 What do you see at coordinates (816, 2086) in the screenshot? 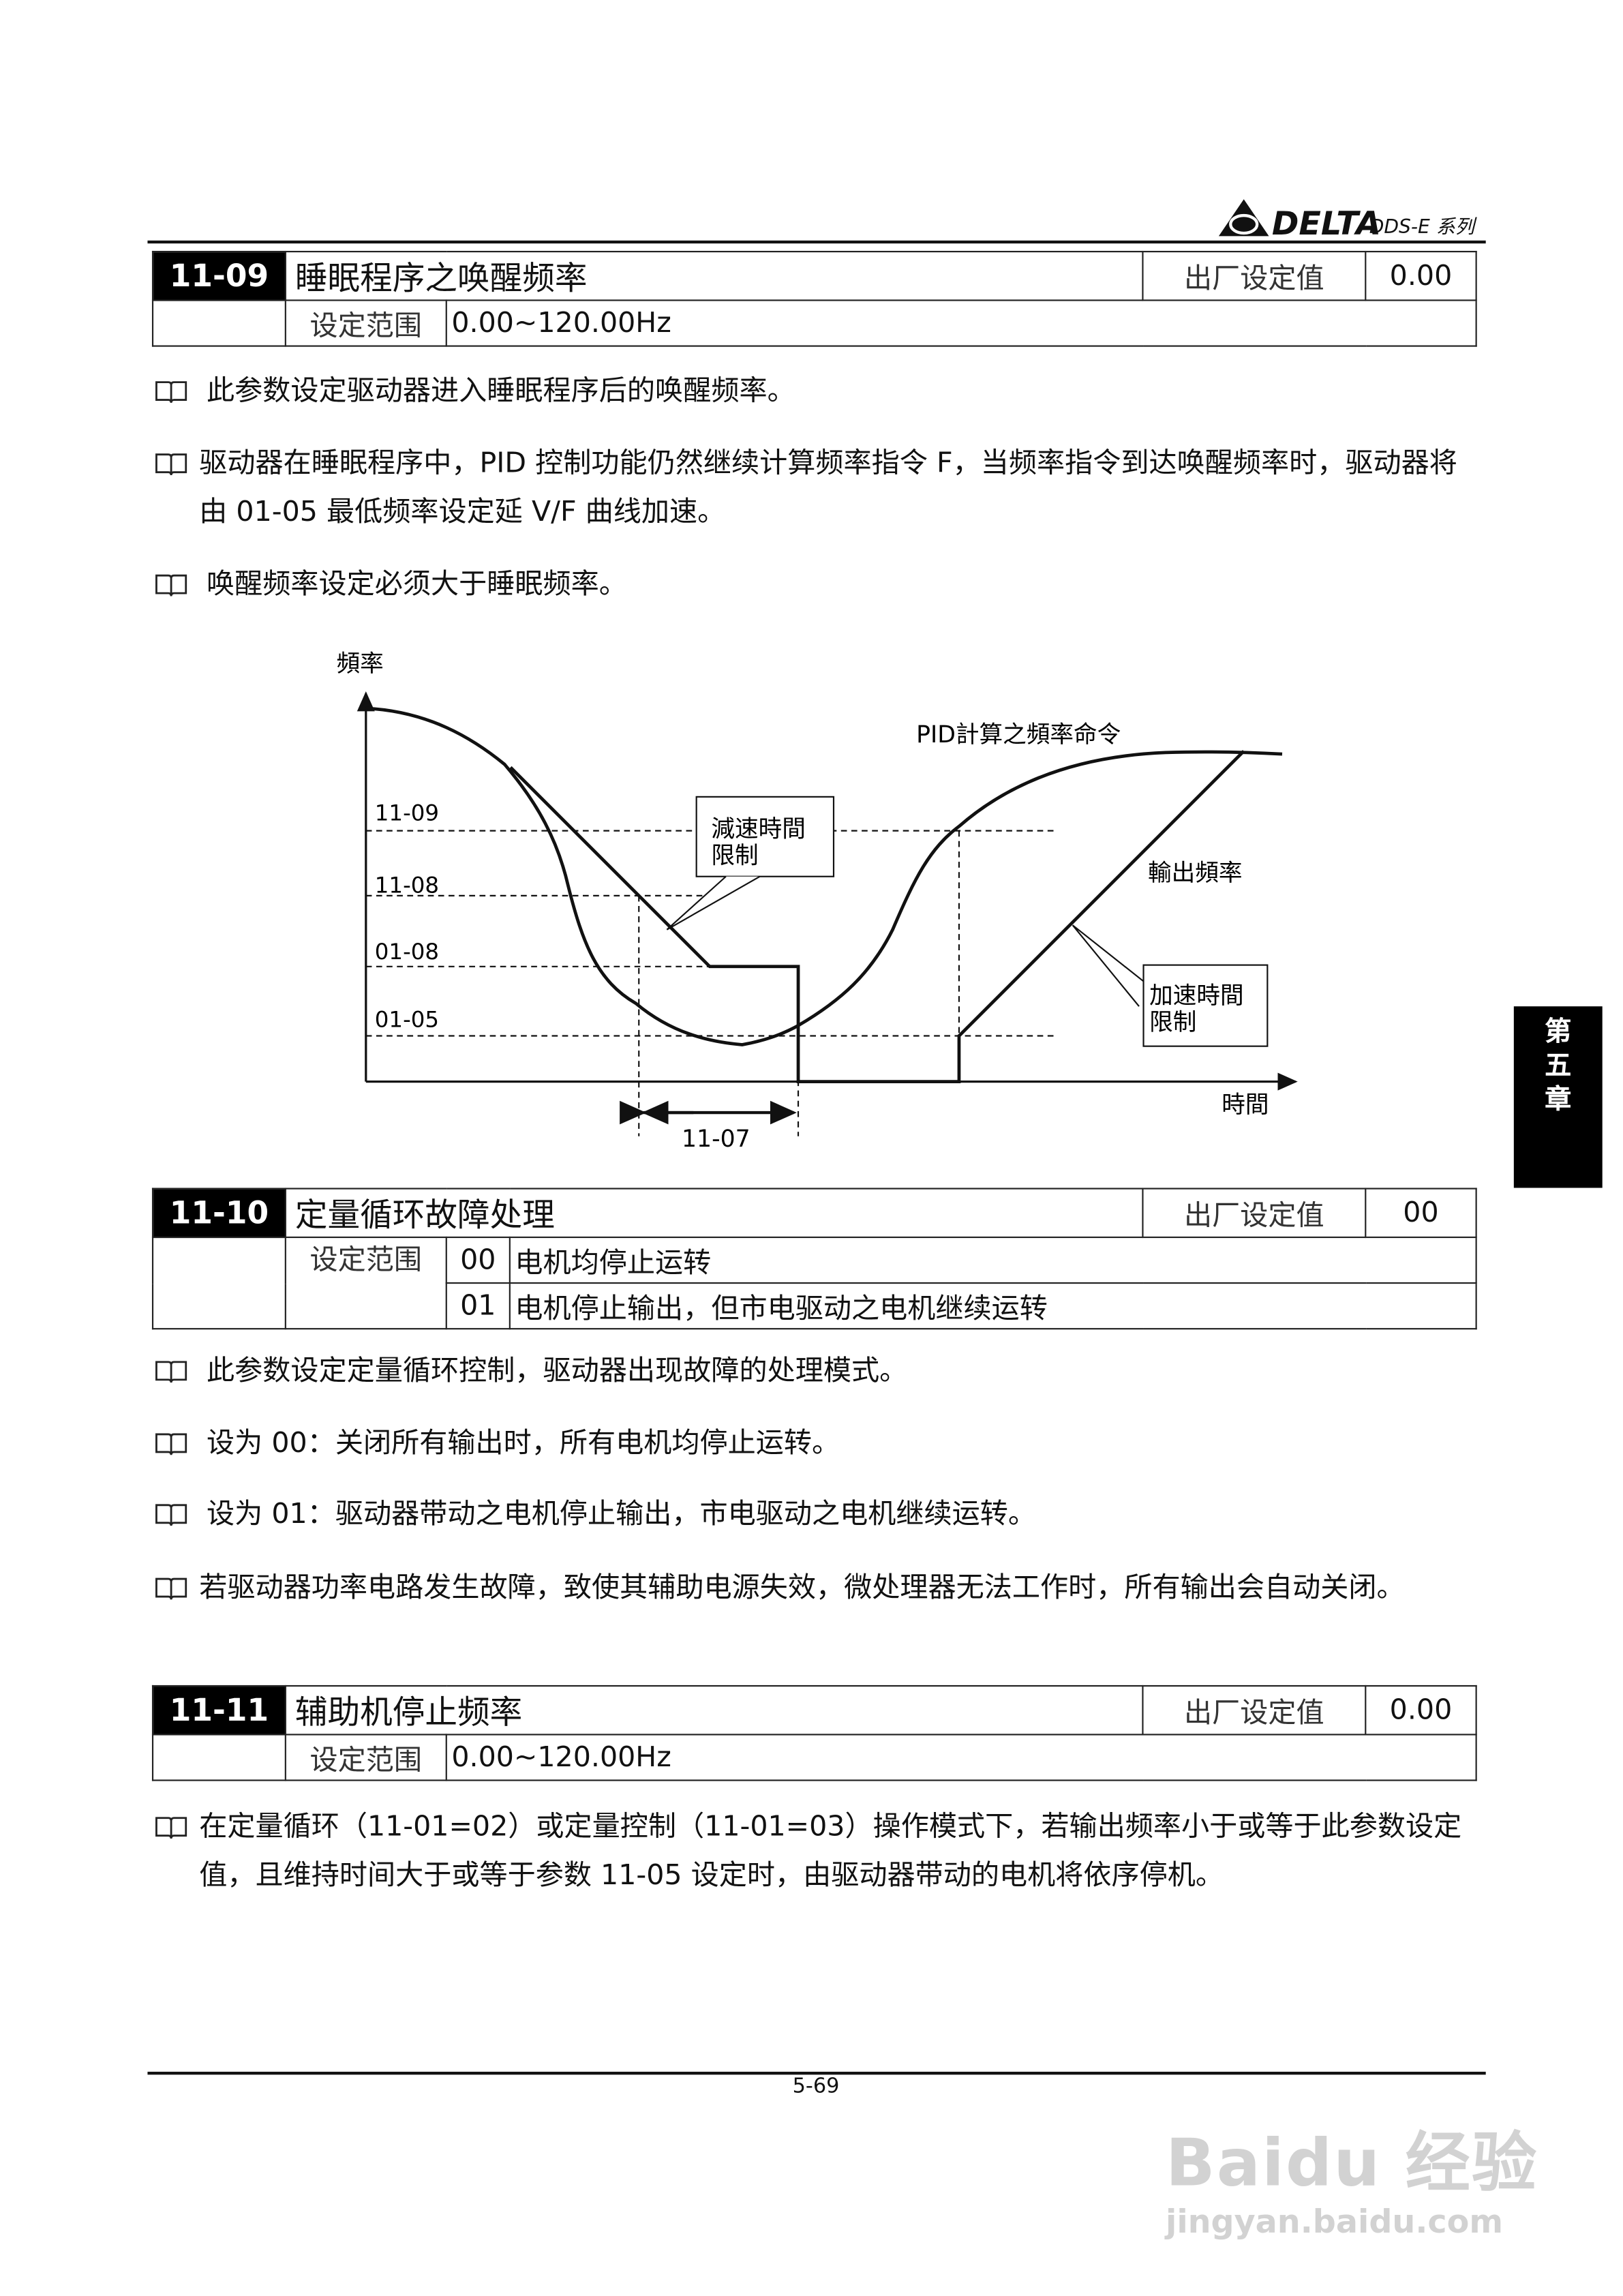
I see `page-number: 5-69` at bounding box center [816, 2086].